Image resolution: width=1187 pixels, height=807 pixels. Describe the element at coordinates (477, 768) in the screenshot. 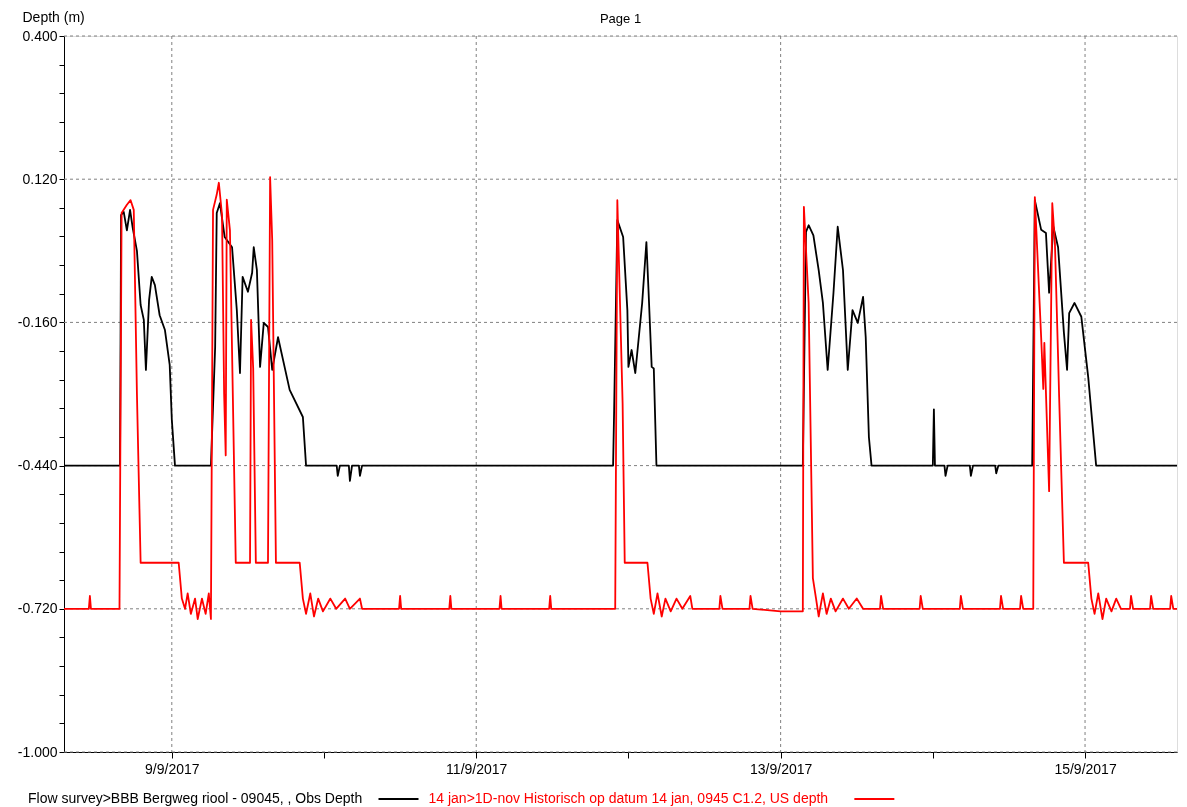

I see `x-tick-label: 11/9/2017` at that location.